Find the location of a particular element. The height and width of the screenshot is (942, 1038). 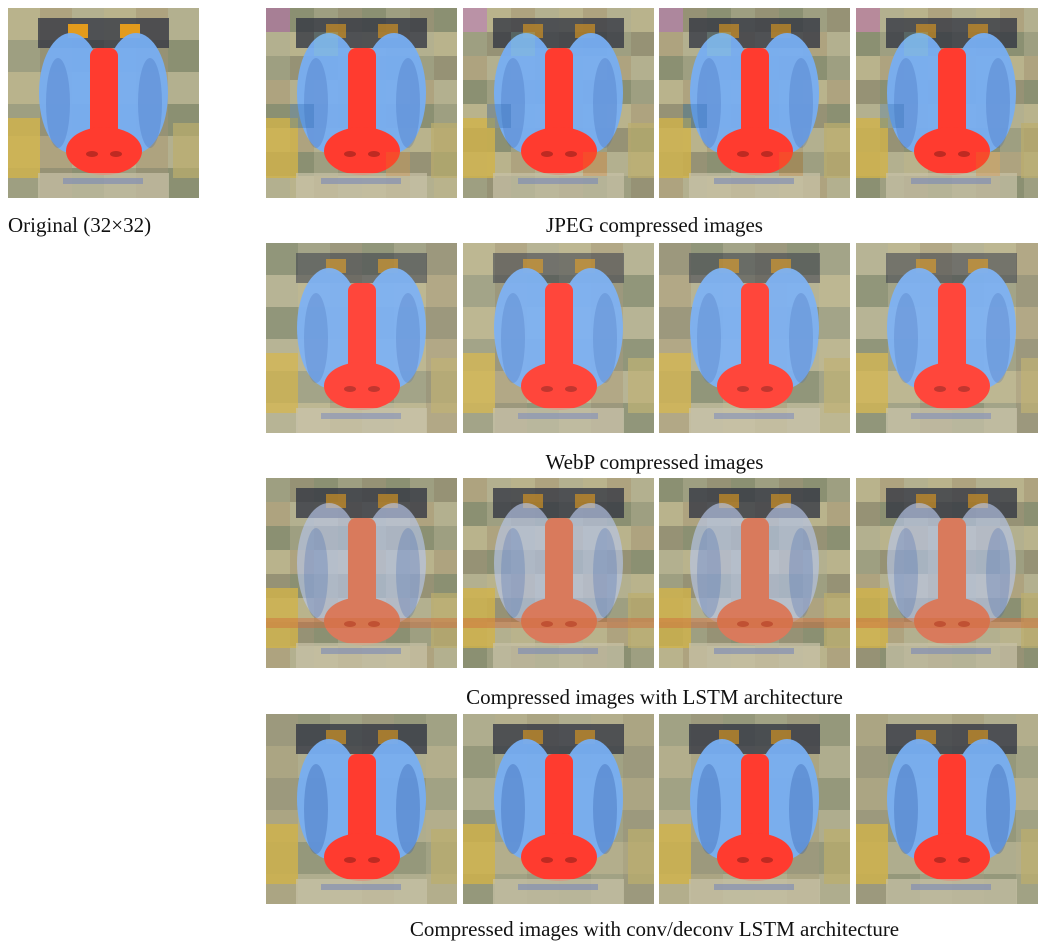

original-image-drawing is located at coordinates (103, 103).